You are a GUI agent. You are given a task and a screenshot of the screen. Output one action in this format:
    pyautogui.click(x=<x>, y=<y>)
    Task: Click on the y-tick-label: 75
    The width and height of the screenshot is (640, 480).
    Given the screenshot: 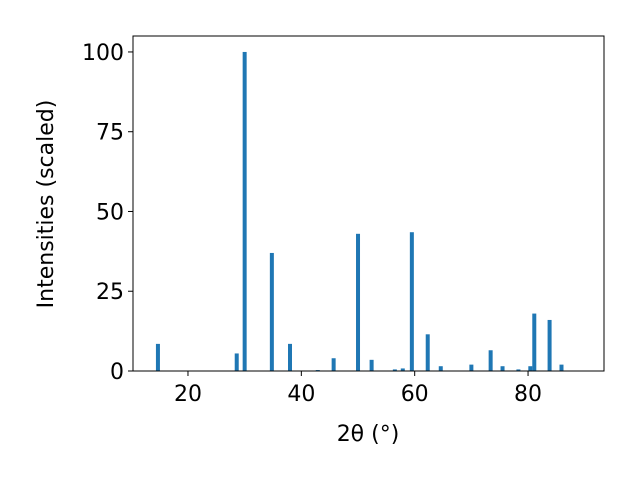 What is the action you would take?
    pyautogui.click(x=110, y=133)
    